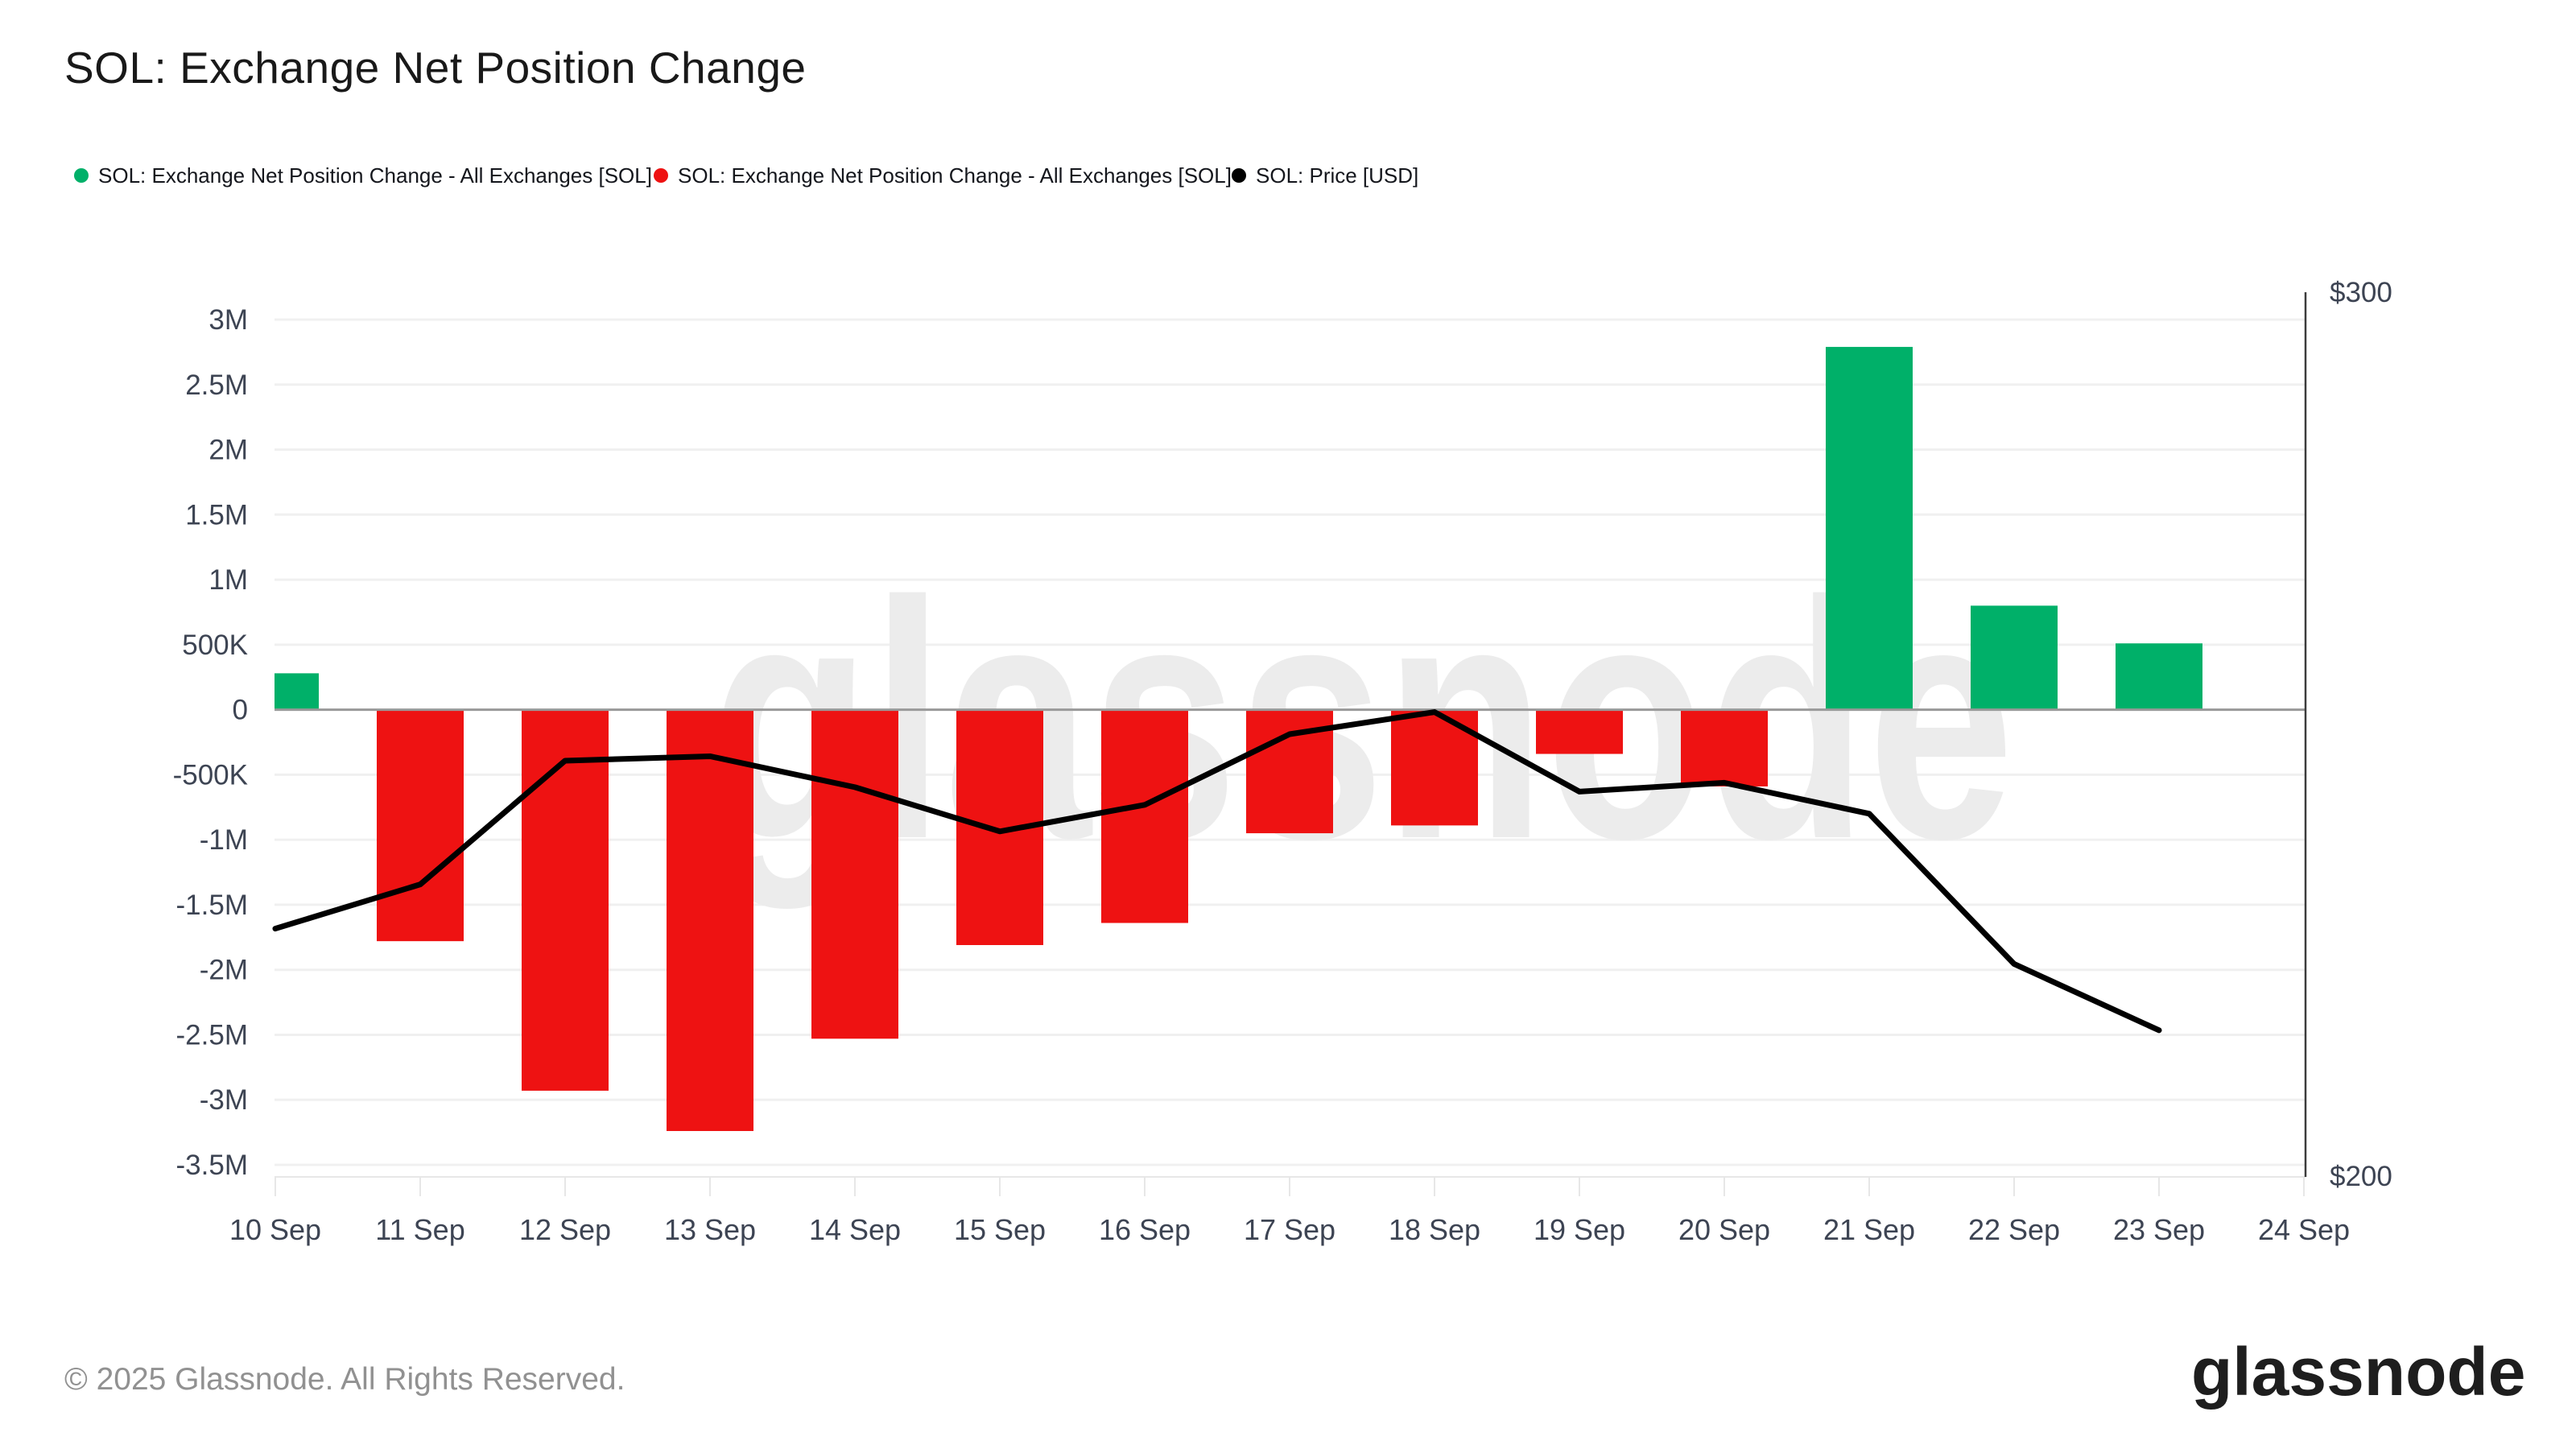  Describe the element at coordinates (710, 920) in the screenshot. I see `bar-13-sep` at that location.